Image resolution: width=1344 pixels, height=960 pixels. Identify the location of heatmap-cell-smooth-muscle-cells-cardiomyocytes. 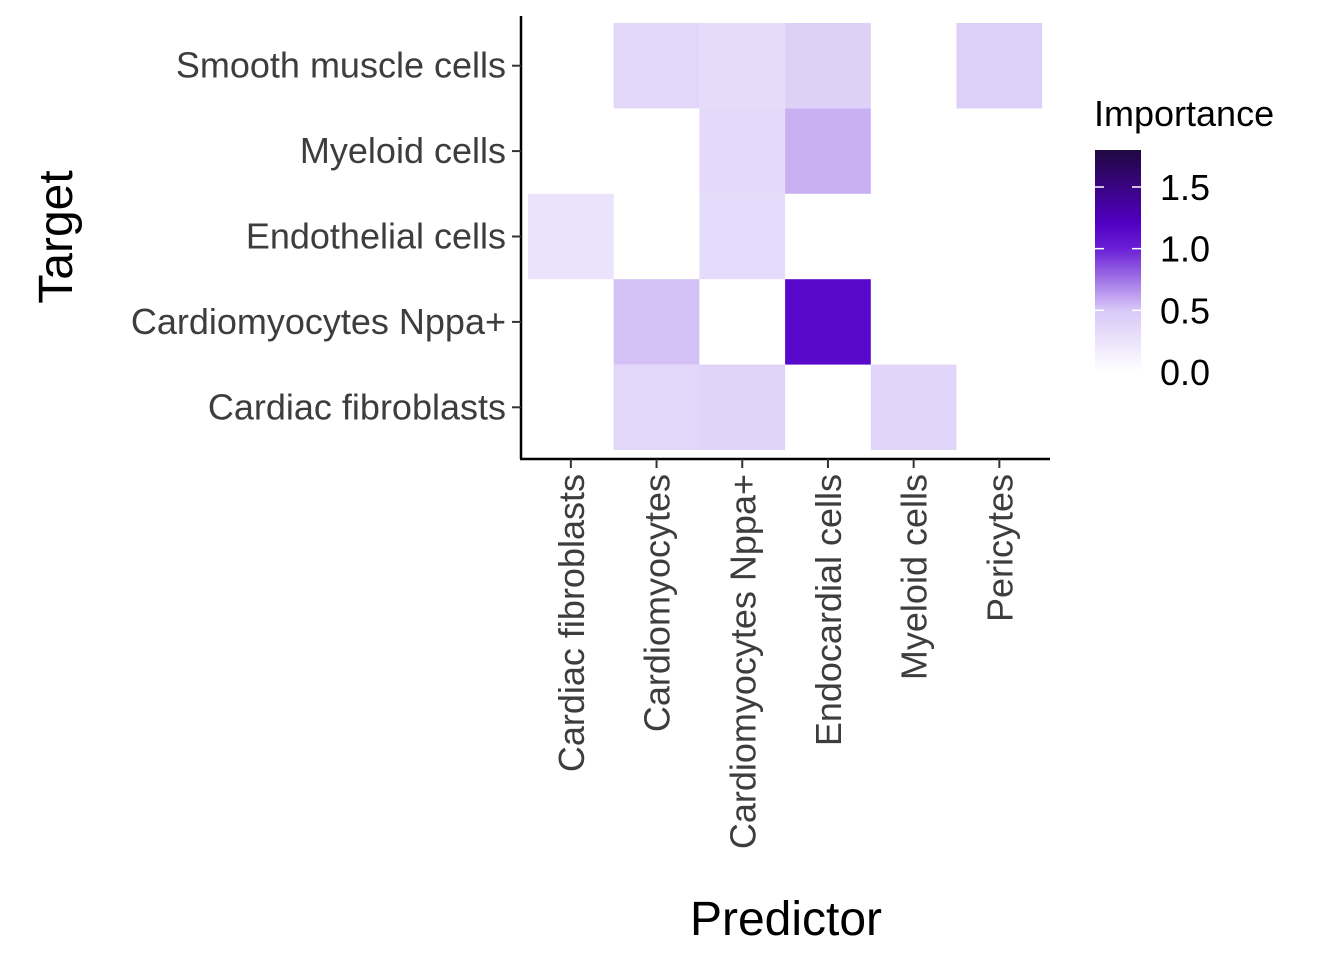
(656, 66).